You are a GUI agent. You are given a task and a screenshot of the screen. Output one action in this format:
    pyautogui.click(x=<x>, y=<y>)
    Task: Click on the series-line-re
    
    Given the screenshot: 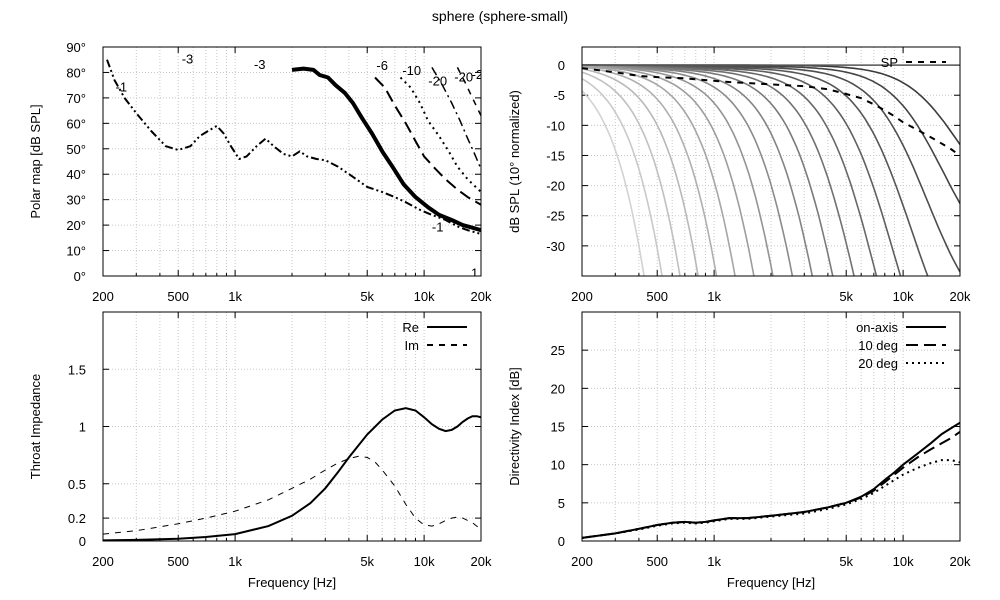 What is the action you would take?
    pyautogui.click(x=292, y=474)
    